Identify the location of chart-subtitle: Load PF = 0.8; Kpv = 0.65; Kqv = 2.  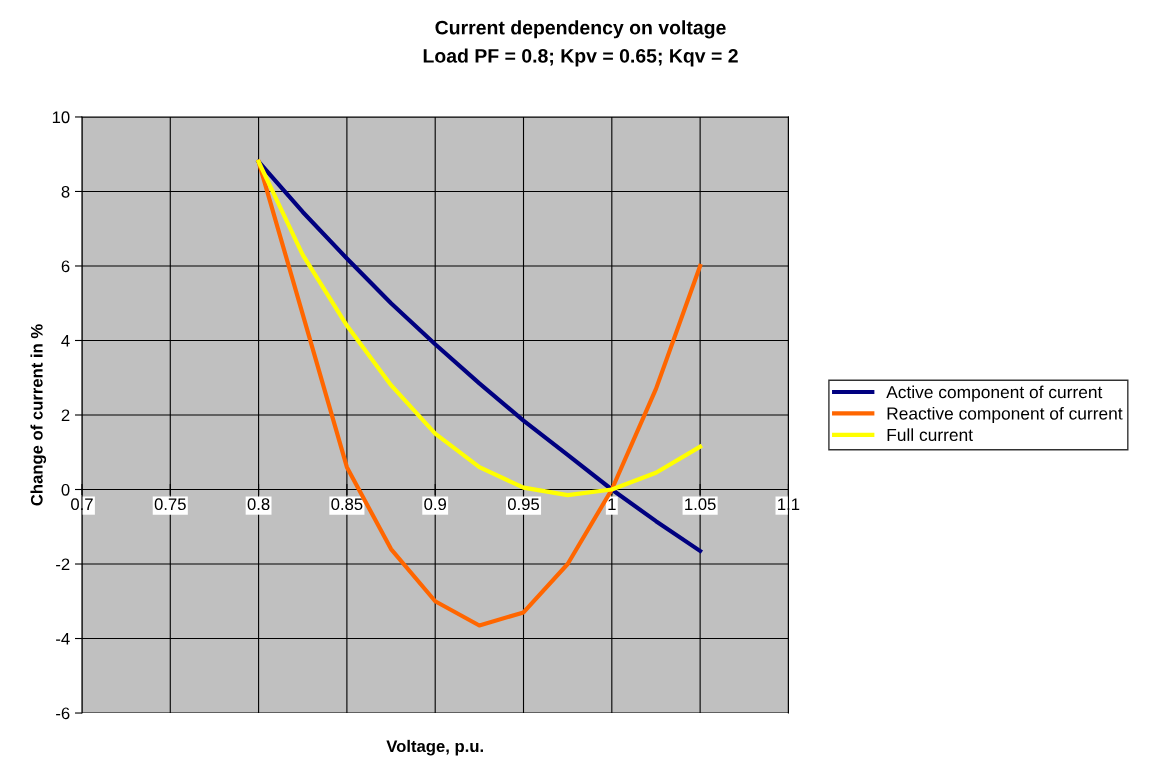
(580, 57).